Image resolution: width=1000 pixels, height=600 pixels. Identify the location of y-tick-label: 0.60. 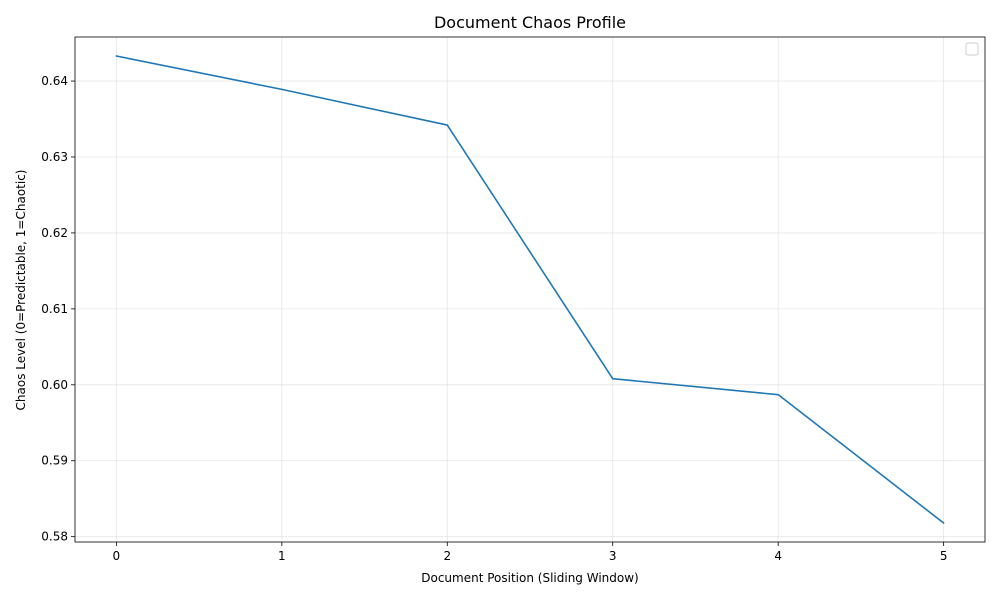
(54, 385).